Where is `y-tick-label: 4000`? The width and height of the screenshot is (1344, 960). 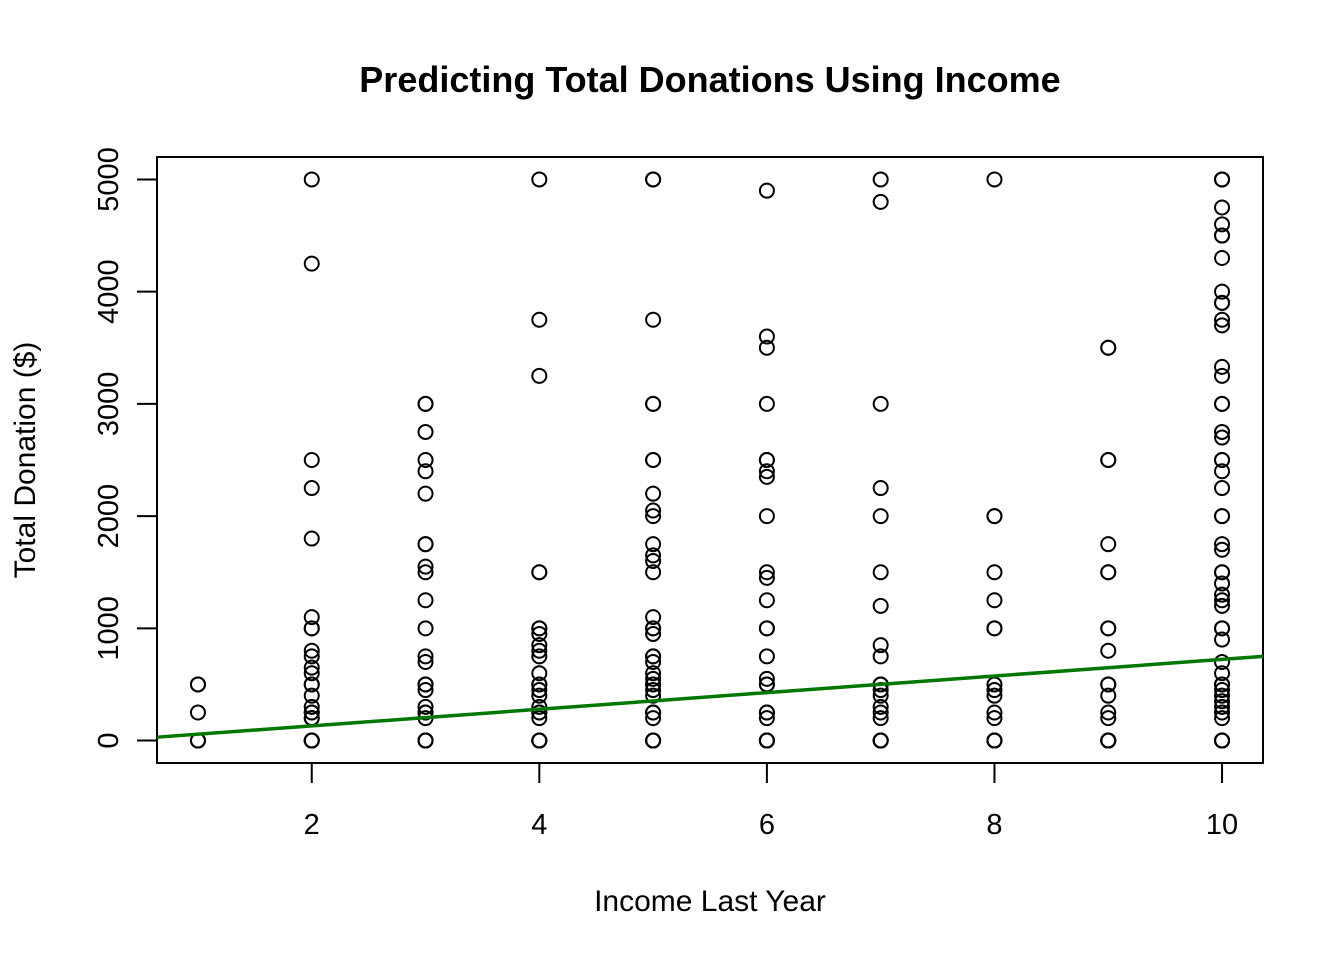
y-tick-label: 4000 is located at coordinates (109, 291).